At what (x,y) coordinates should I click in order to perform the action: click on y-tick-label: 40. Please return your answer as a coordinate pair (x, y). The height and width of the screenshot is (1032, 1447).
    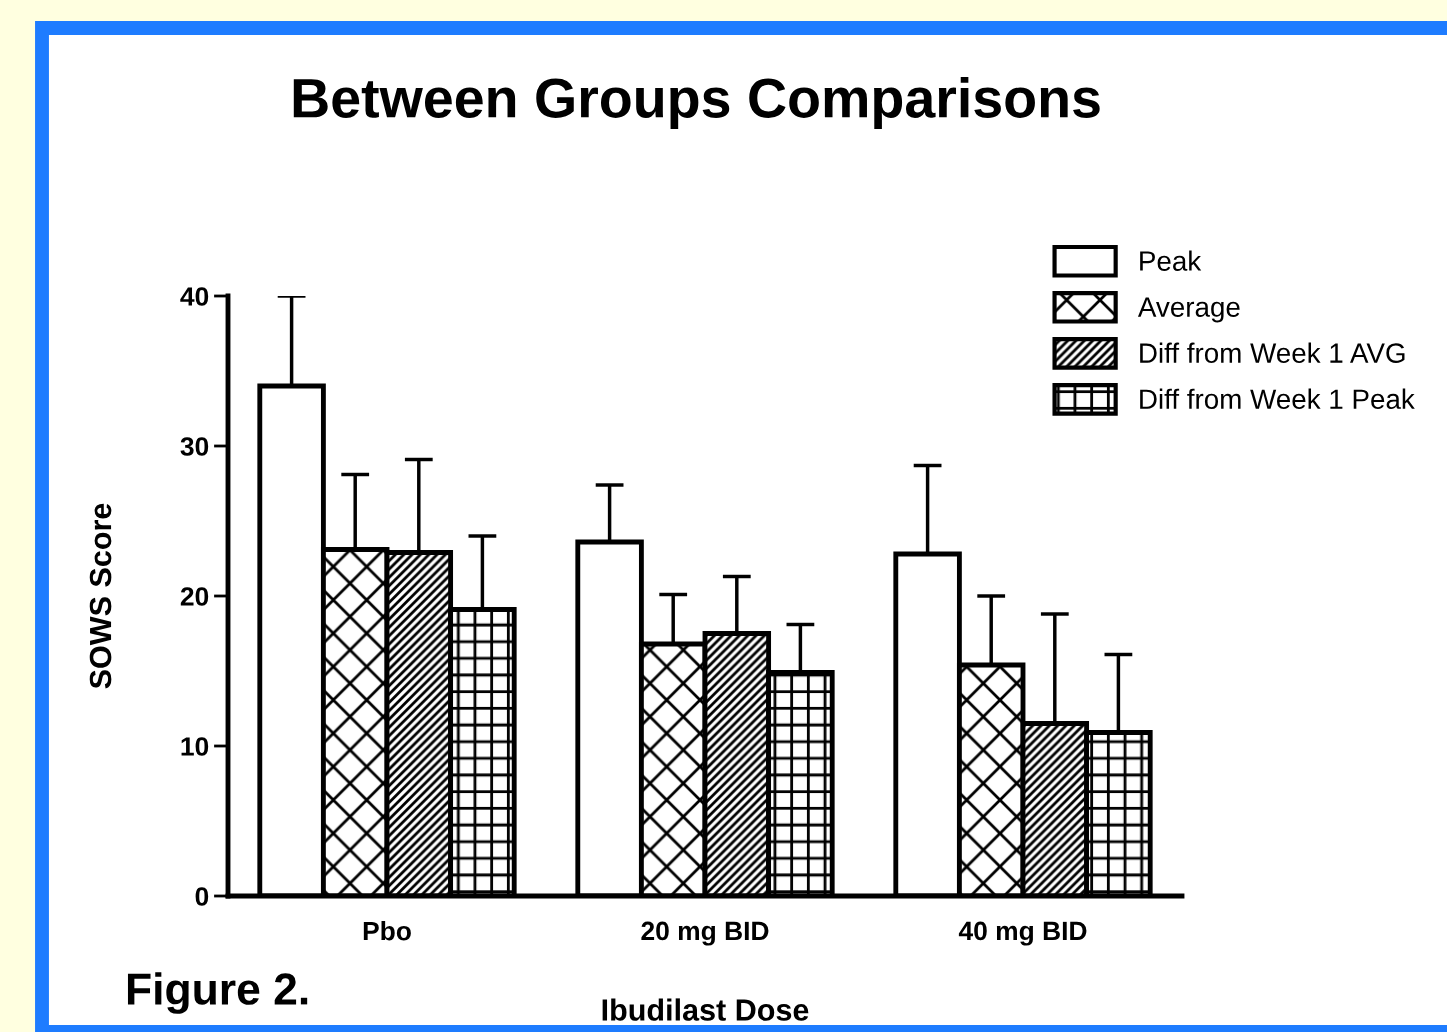
    Looking at the image, I should click on (194, 296).